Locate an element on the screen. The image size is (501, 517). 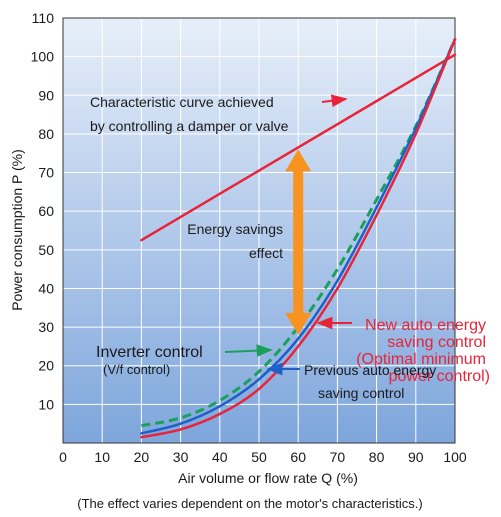
damper-pointer-arrow is located at coordinates (334, 101).